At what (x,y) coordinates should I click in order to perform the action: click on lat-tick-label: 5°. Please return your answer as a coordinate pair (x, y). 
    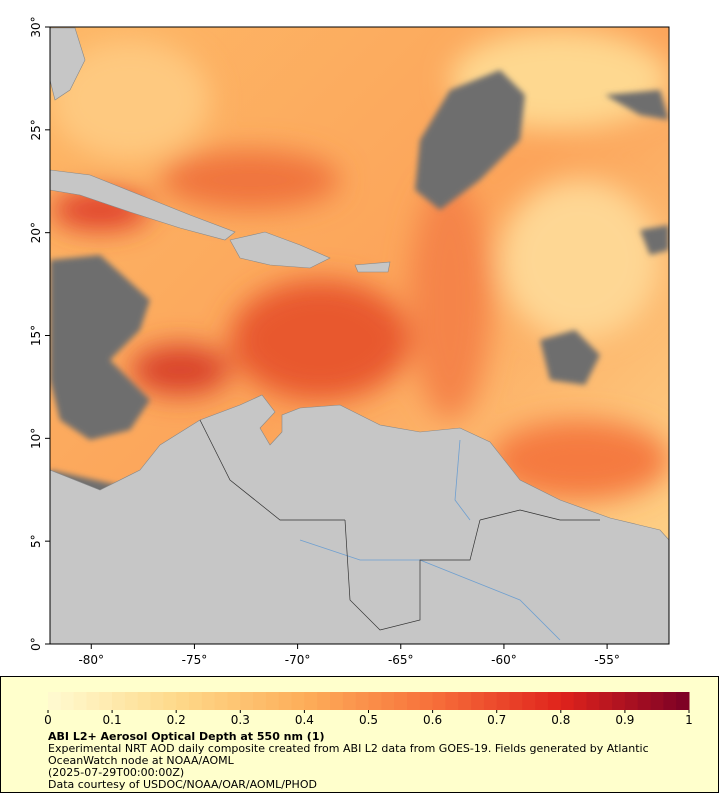
    Looking at the image, I should click on (36, 541).